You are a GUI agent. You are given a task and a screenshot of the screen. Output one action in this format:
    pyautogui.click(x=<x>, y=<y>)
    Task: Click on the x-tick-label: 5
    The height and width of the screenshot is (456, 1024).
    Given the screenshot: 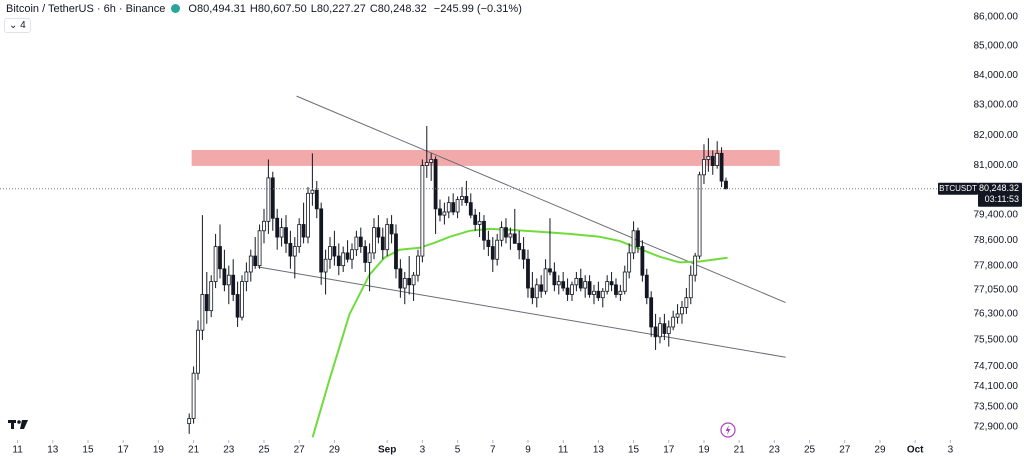 What is the action you would take?
    pyautogui.click(x=458, y=450)
    